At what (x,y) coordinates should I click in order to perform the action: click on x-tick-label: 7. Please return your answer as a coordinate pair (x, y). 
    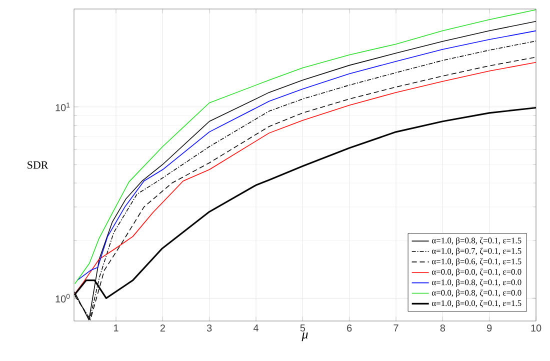
    Looking at the image, I should click on (396, 328).